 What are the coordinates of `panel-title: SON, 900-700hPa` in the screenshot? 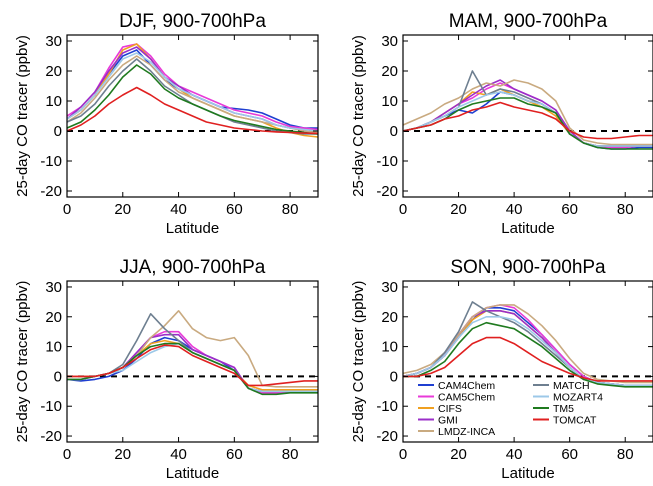 It's located at (528, 267).